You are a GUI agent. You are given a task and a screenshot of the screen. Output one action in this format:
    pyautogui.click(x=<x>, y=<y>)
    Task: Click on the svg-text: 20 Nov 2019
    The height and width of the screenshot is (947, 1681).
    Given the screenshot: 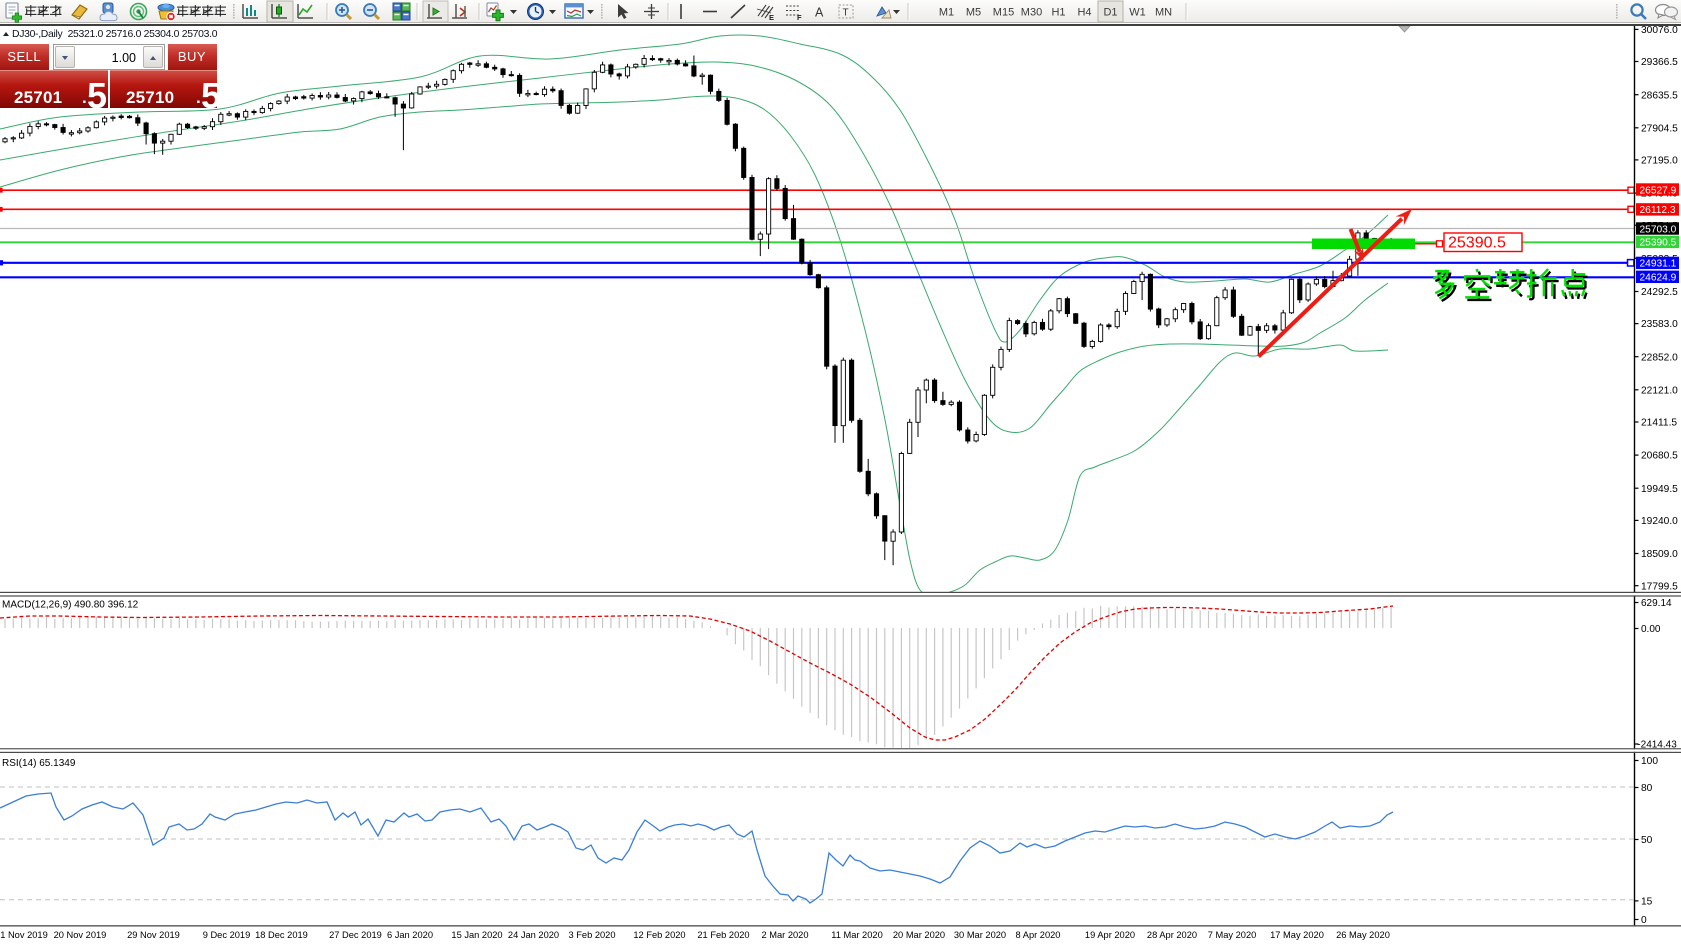 What is the action you would take?
    pyautogui.click(x=80, y=935)
    